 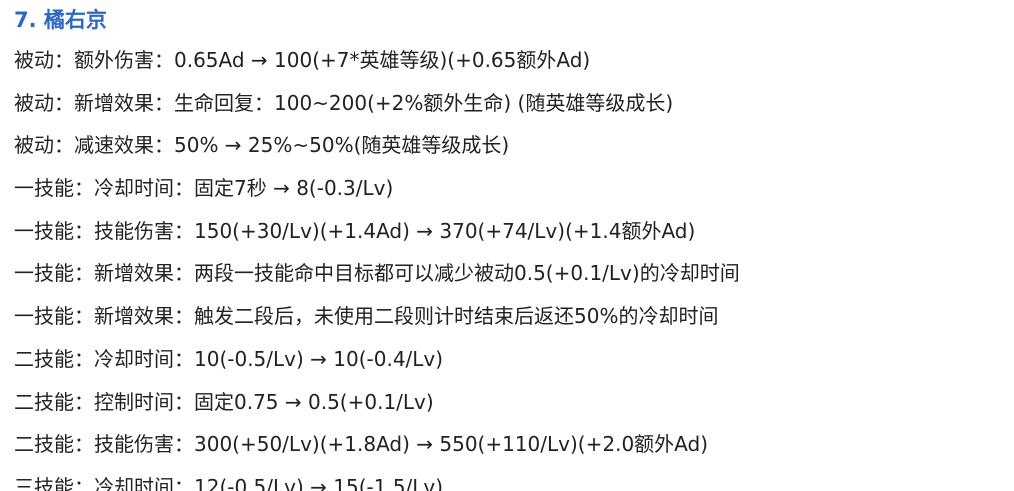 What do you see at coordinates (224, 401) in the screenshot?
I see `change-line: 二技能：控制时间：固定0.75 → 0.5(+0.1/Lv)` at bounding box center [224, 401].